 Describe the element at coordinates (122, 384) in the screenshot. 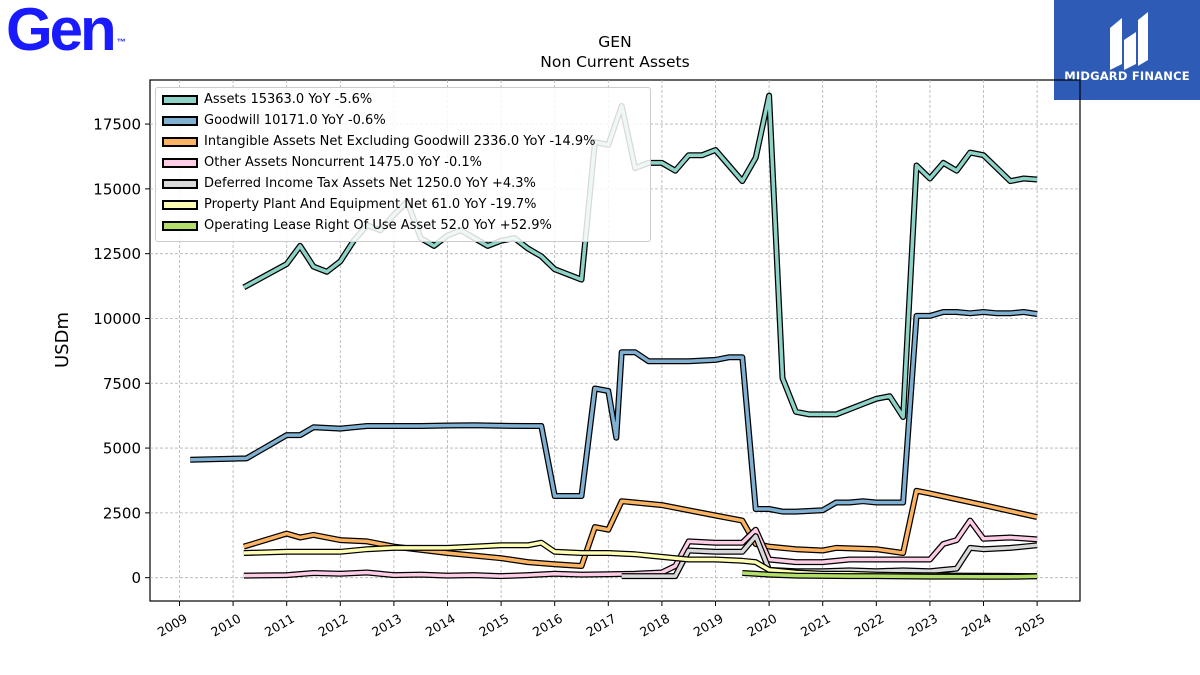

I see `y-tick-label: 7500` at that location.